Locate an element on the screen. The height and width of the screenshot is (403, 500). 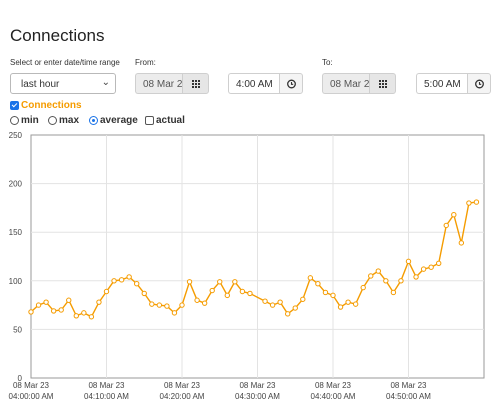
clock-icon is located at coordinates (291, 84).